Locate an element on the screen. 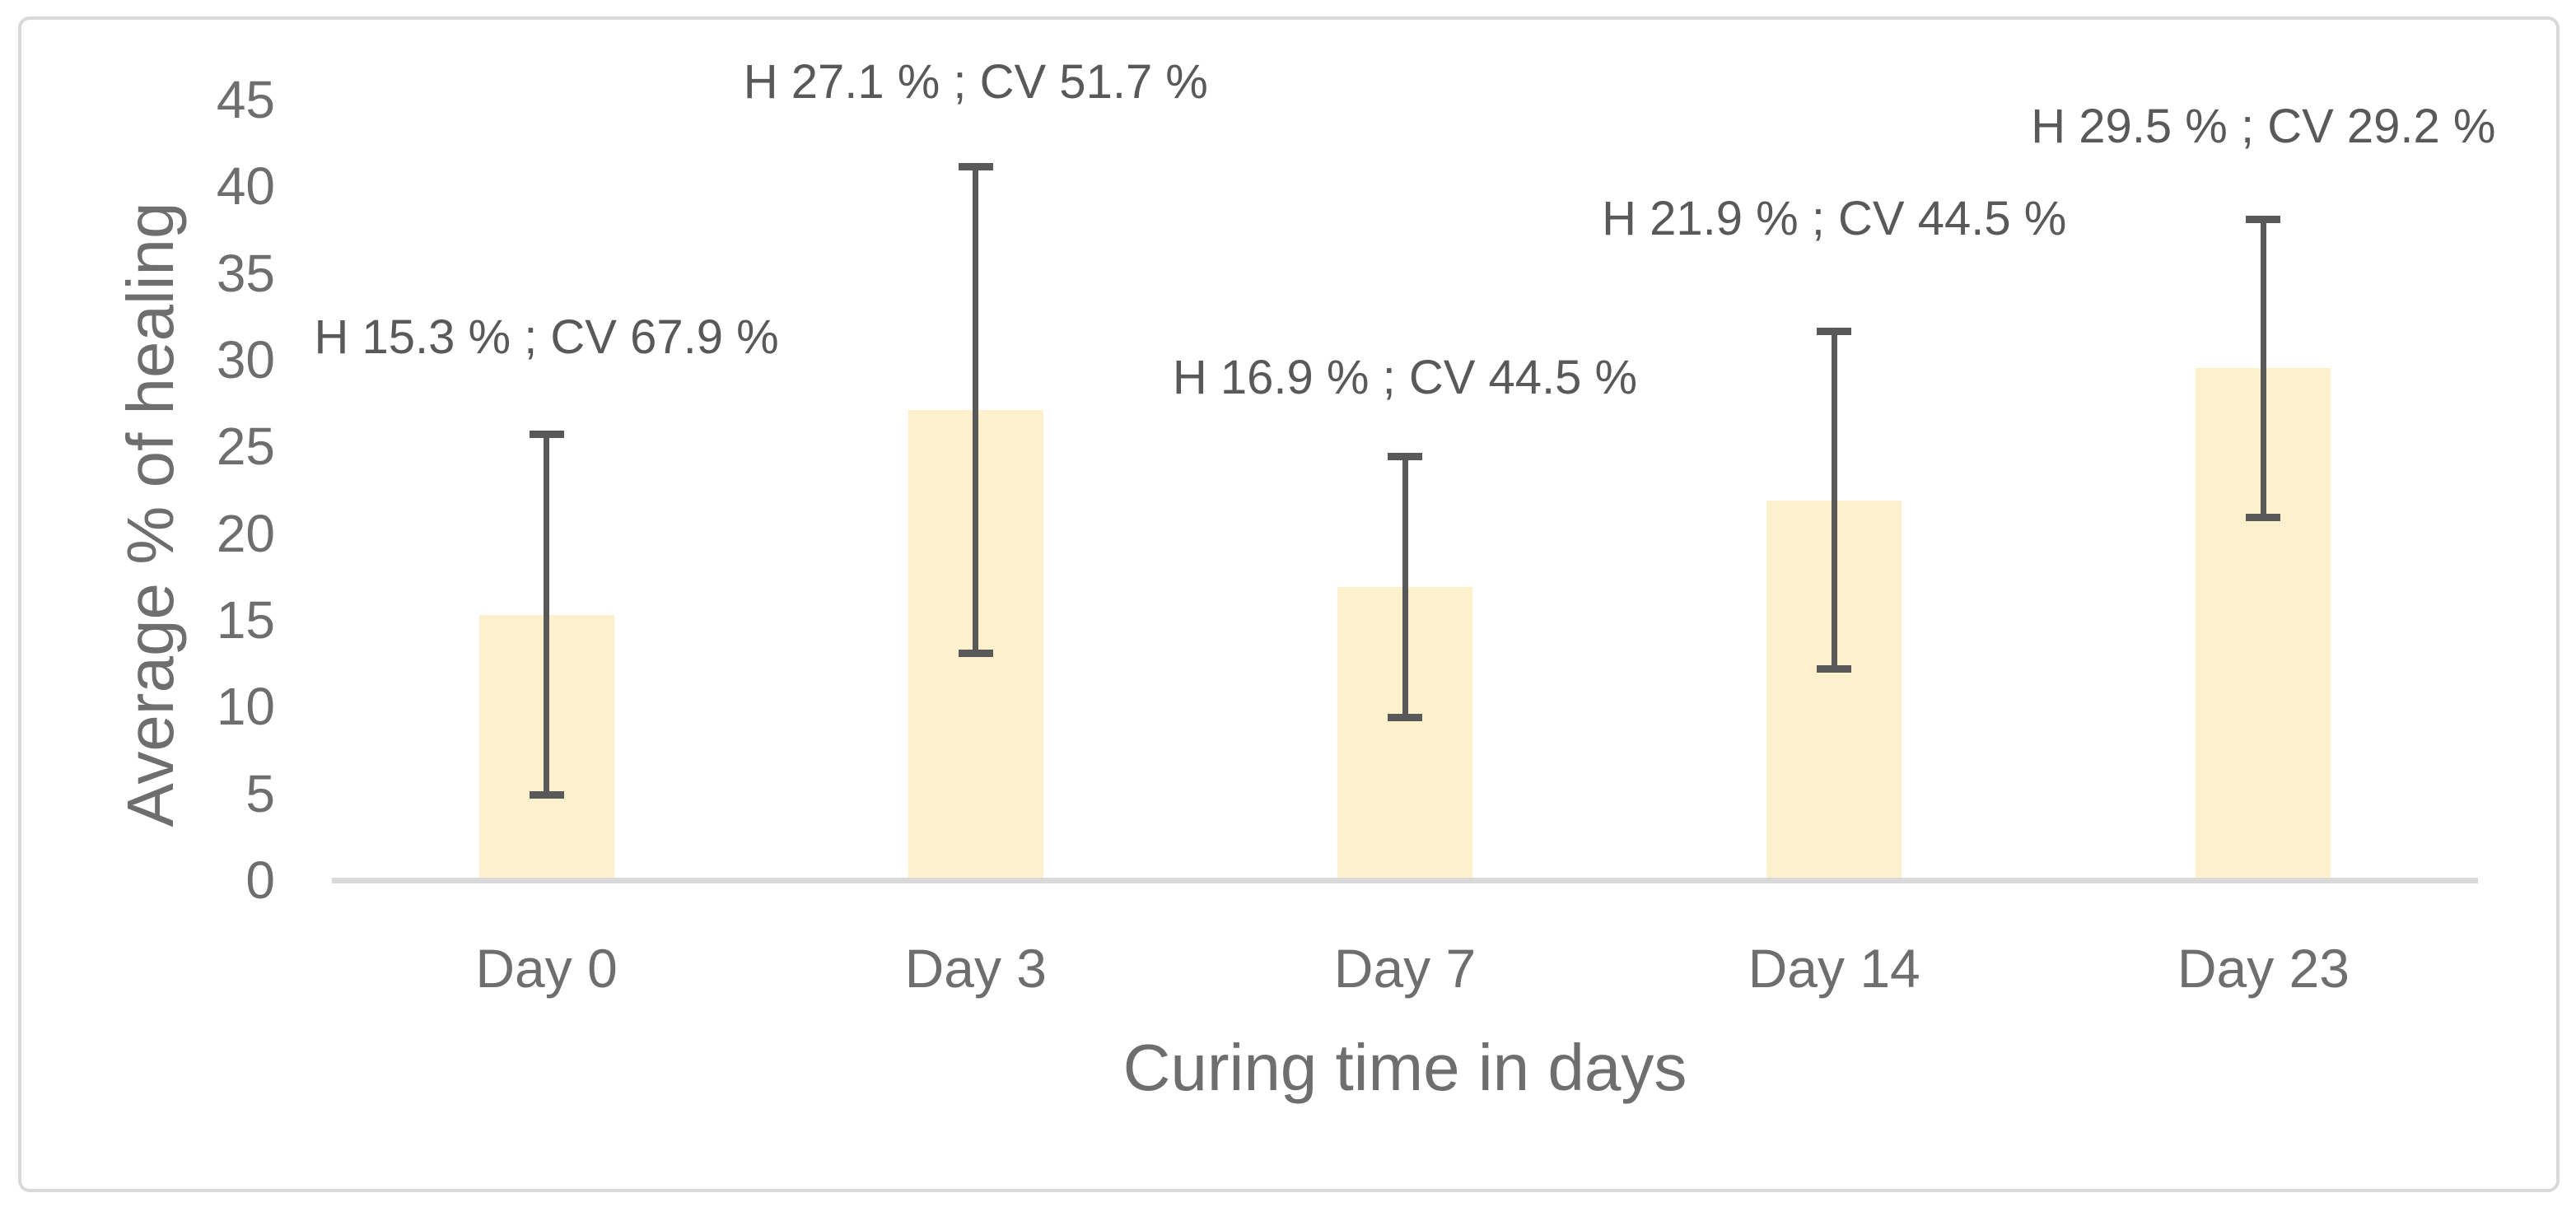  x-tick-label-day-3: Day 3 is located at coordinates (976, 968).